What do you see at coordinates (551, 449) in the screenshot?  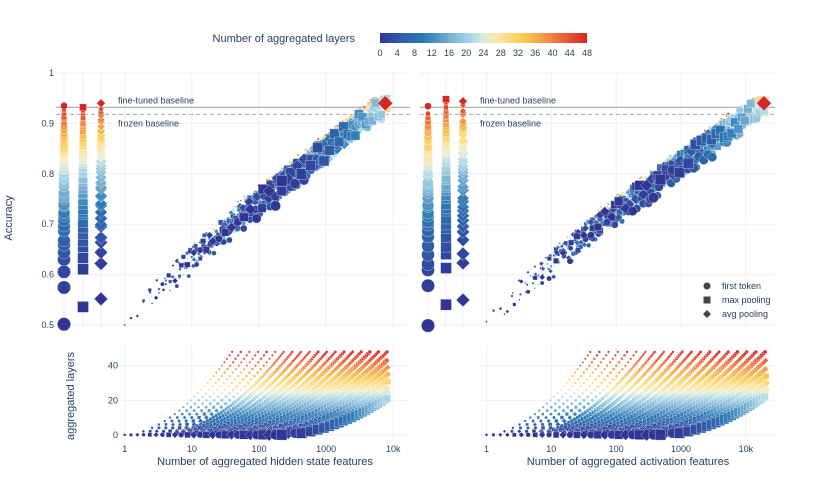 I see `x-tick: 10` at bounding box center [551, 449].